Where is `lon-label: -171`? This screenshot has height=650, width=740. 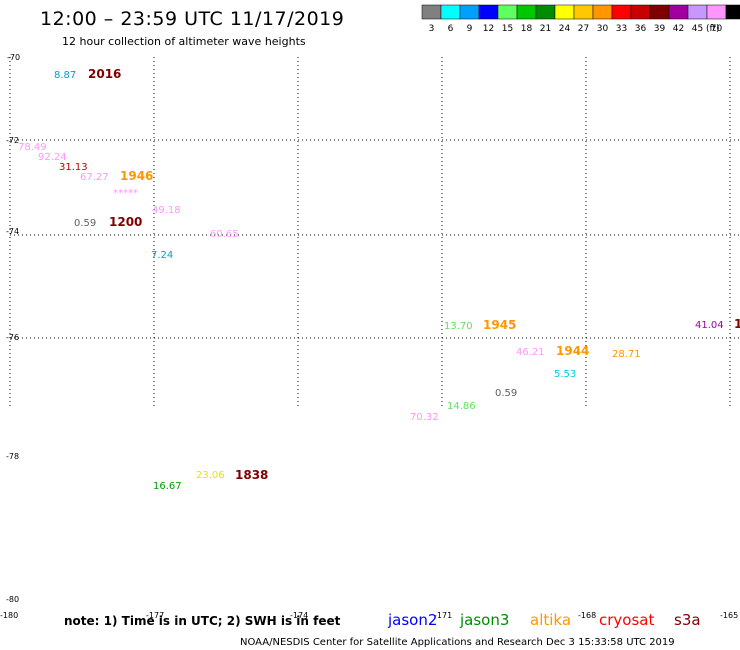
lon-label: -171 is located at coordinates (443, 615).